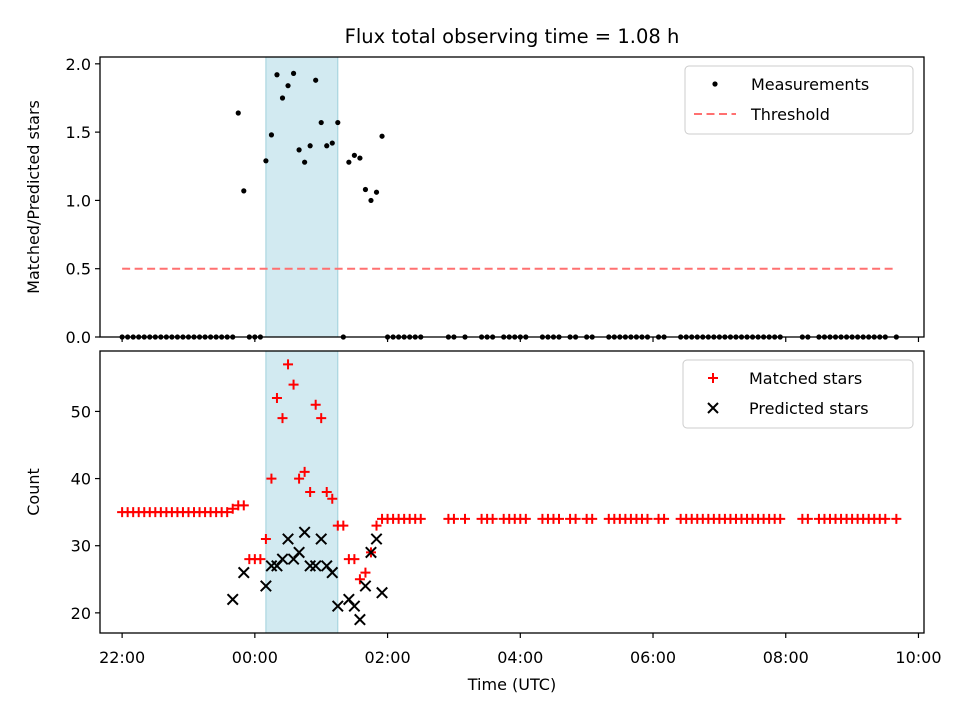 The image size is (960, 724). I want to click on x-tick-label: 08:00, so click(786, 657).